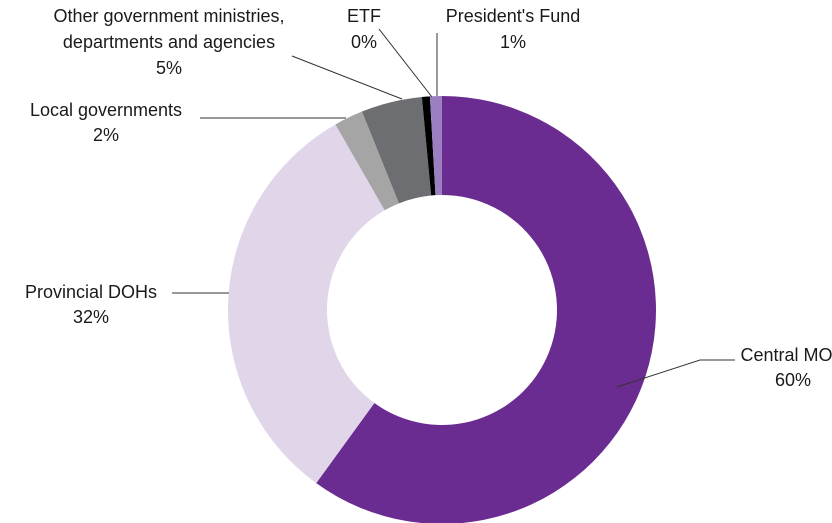 This screenshot has height=523, width=832. Describe the element at coordinates (91, 292) in the screenshot. I see `label-provincial-name: Provincial DOHs` at that location.